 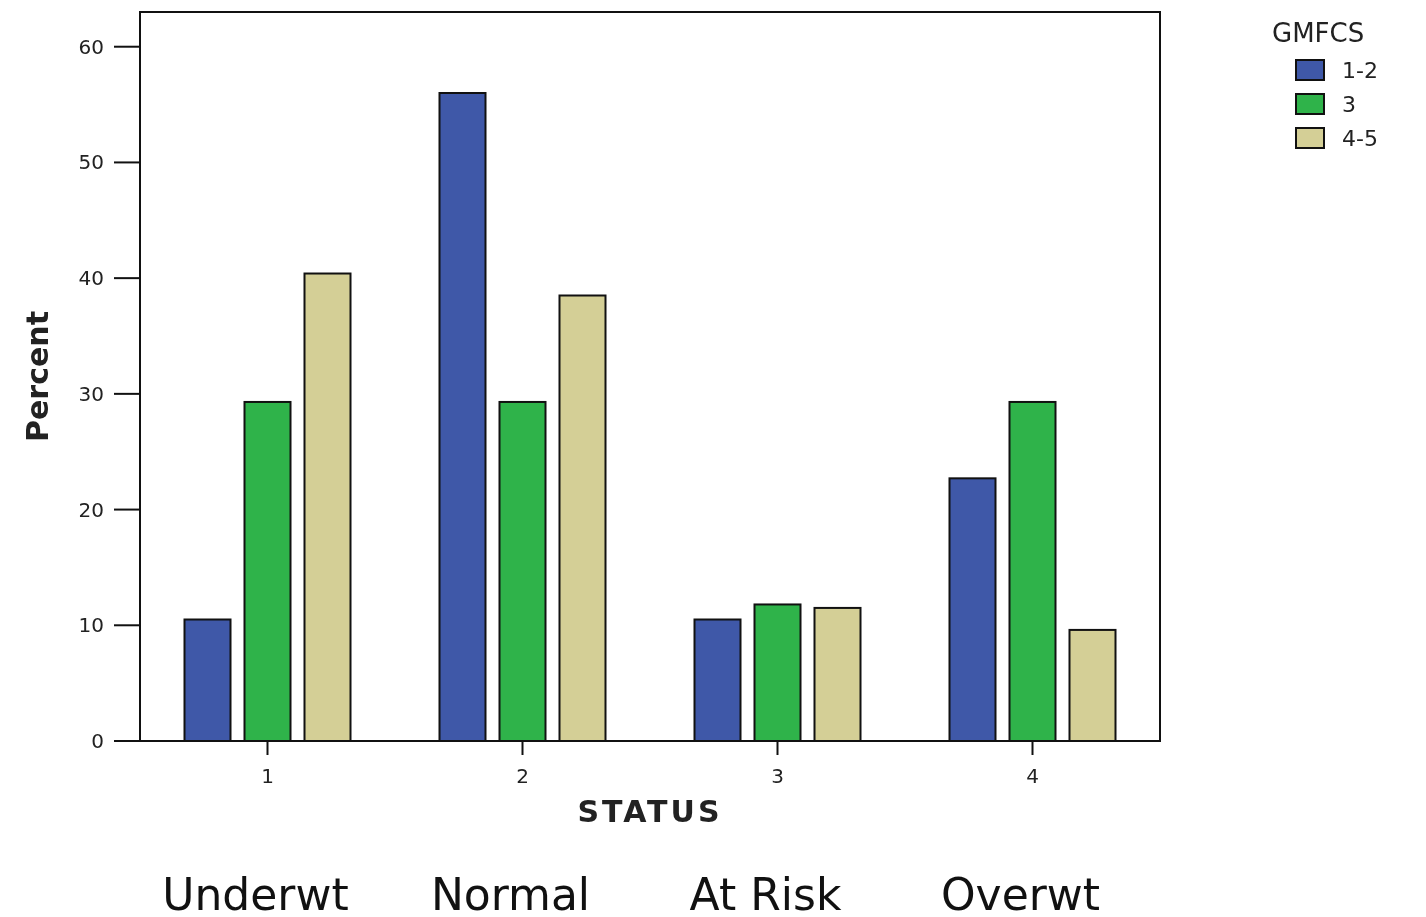 I want to click on y-axis-title: Percent, so click(x=37, y=376).